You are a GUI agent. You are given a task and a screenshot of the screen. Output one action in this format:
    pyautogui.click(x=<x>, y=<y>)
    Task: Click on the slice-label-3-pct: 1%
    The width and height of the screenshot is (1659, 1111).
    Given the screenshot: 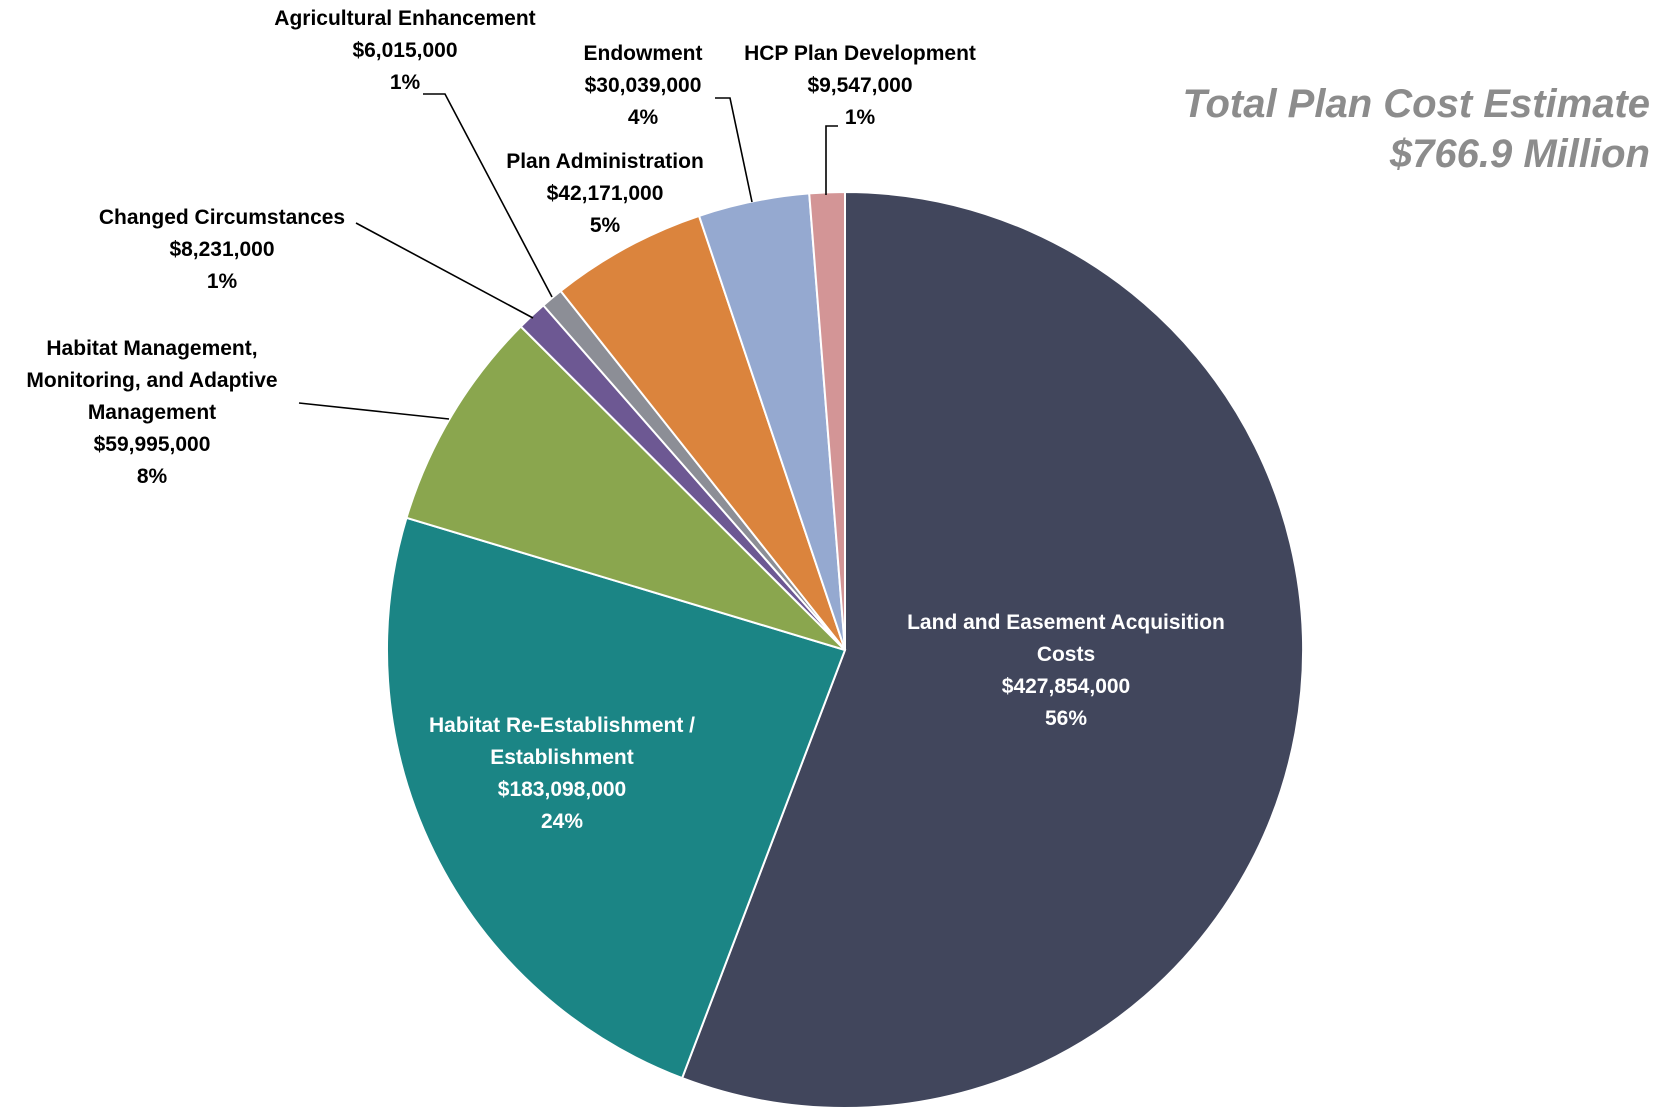 What is the action you would take?
    pyautogui.click(x=222, y=281)
    